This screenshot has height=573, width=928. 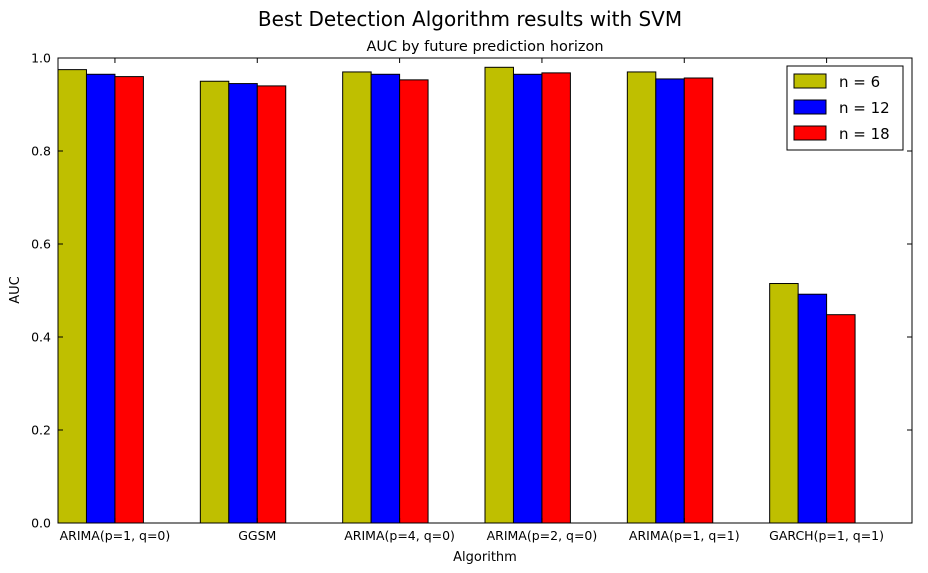 What do you see at coordinates (542, 535) in the screenshot?
I see `x-tick-label: ARIMA(p=2, q=0)` at bounding box center [542, 535].